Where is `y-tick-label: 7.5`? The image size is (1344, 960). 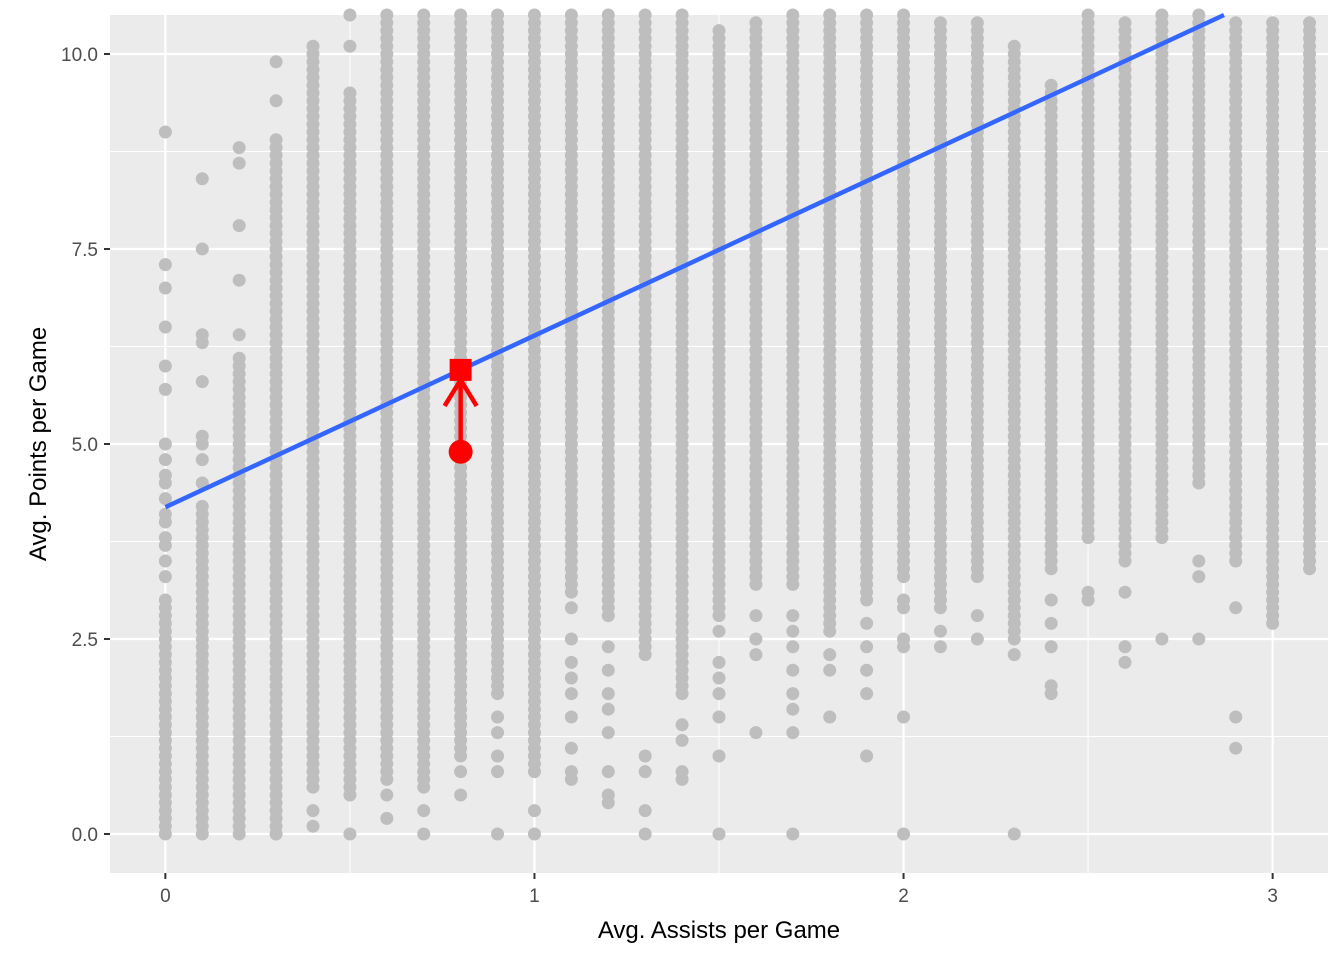 y-tick-label: 7.5 is located at coordinates (85, 250).